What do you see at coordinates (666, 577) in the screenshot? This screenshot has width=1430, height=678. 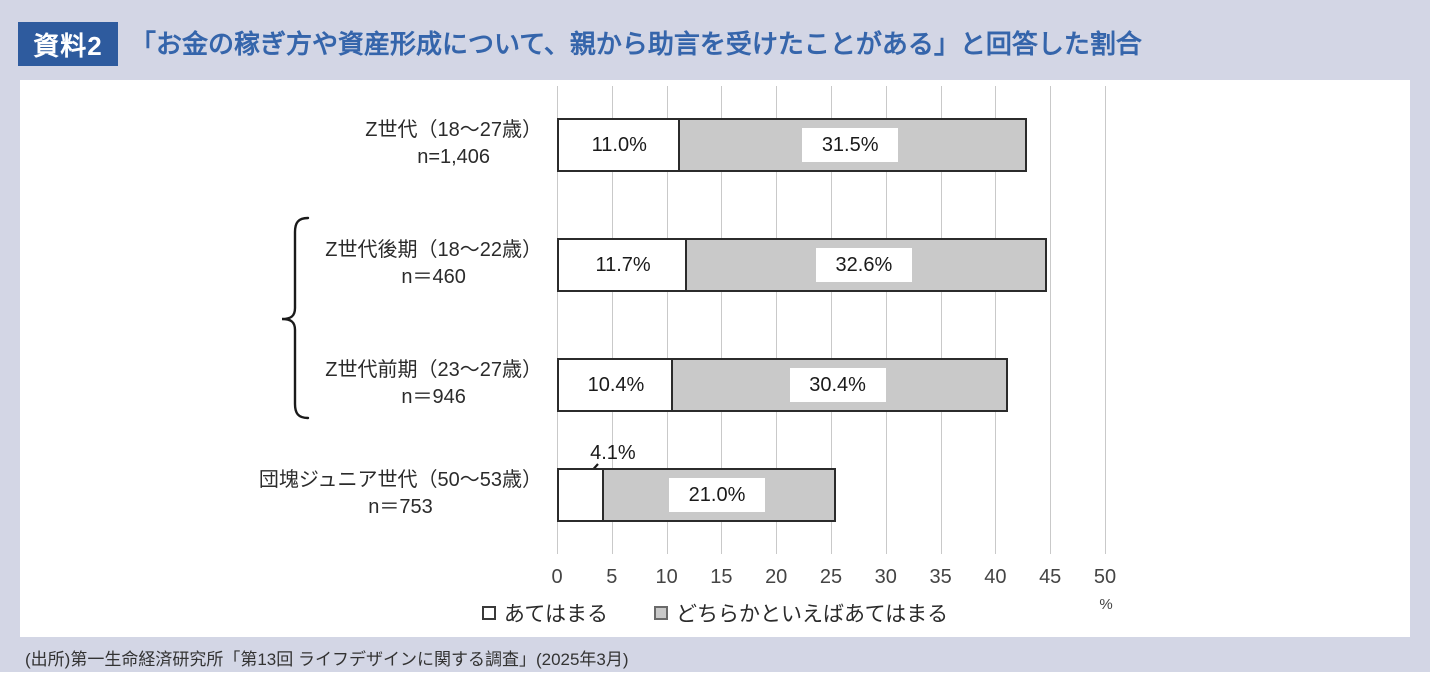 I see `axis-tick-label: 10` at bounding box center [666, 577].